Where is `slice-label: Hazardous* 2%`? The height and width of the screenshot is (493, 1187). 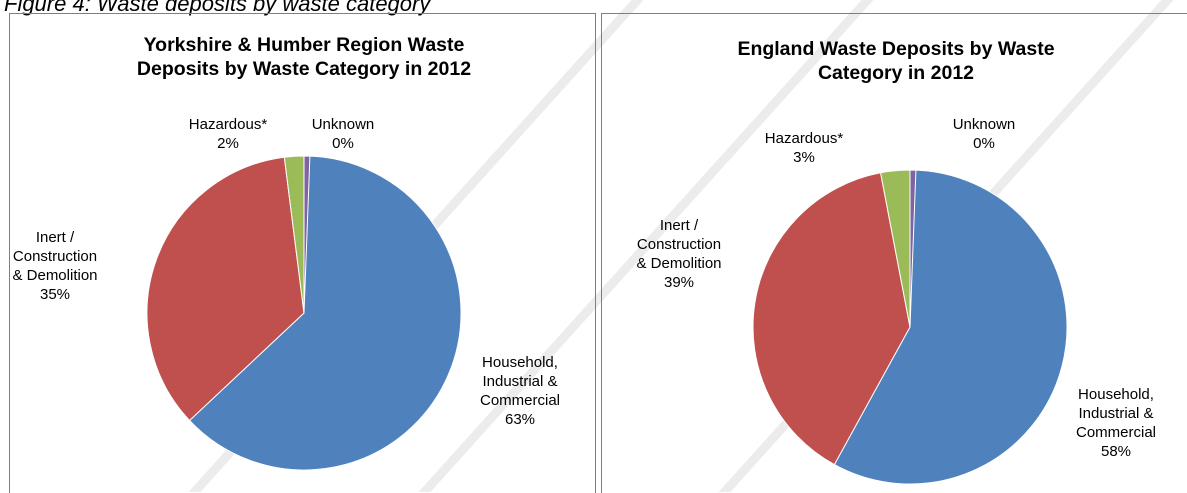 slice-label: Hazardous* 2% is located at coordinates (228, 134).